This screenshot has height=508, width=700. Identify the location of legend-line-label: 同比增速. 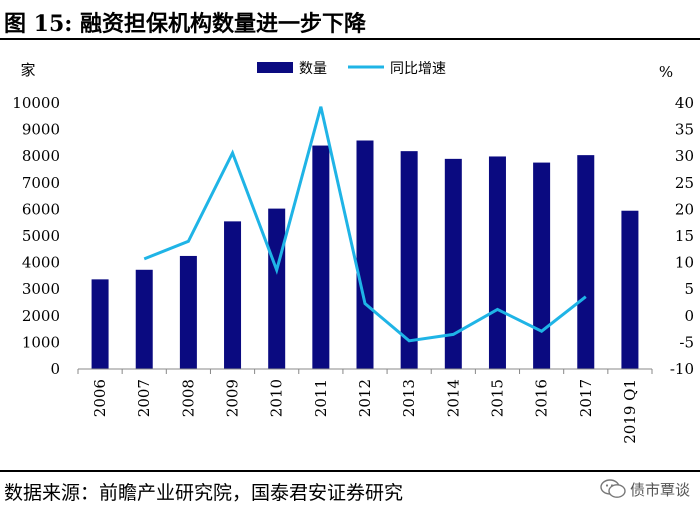
(418, 69).